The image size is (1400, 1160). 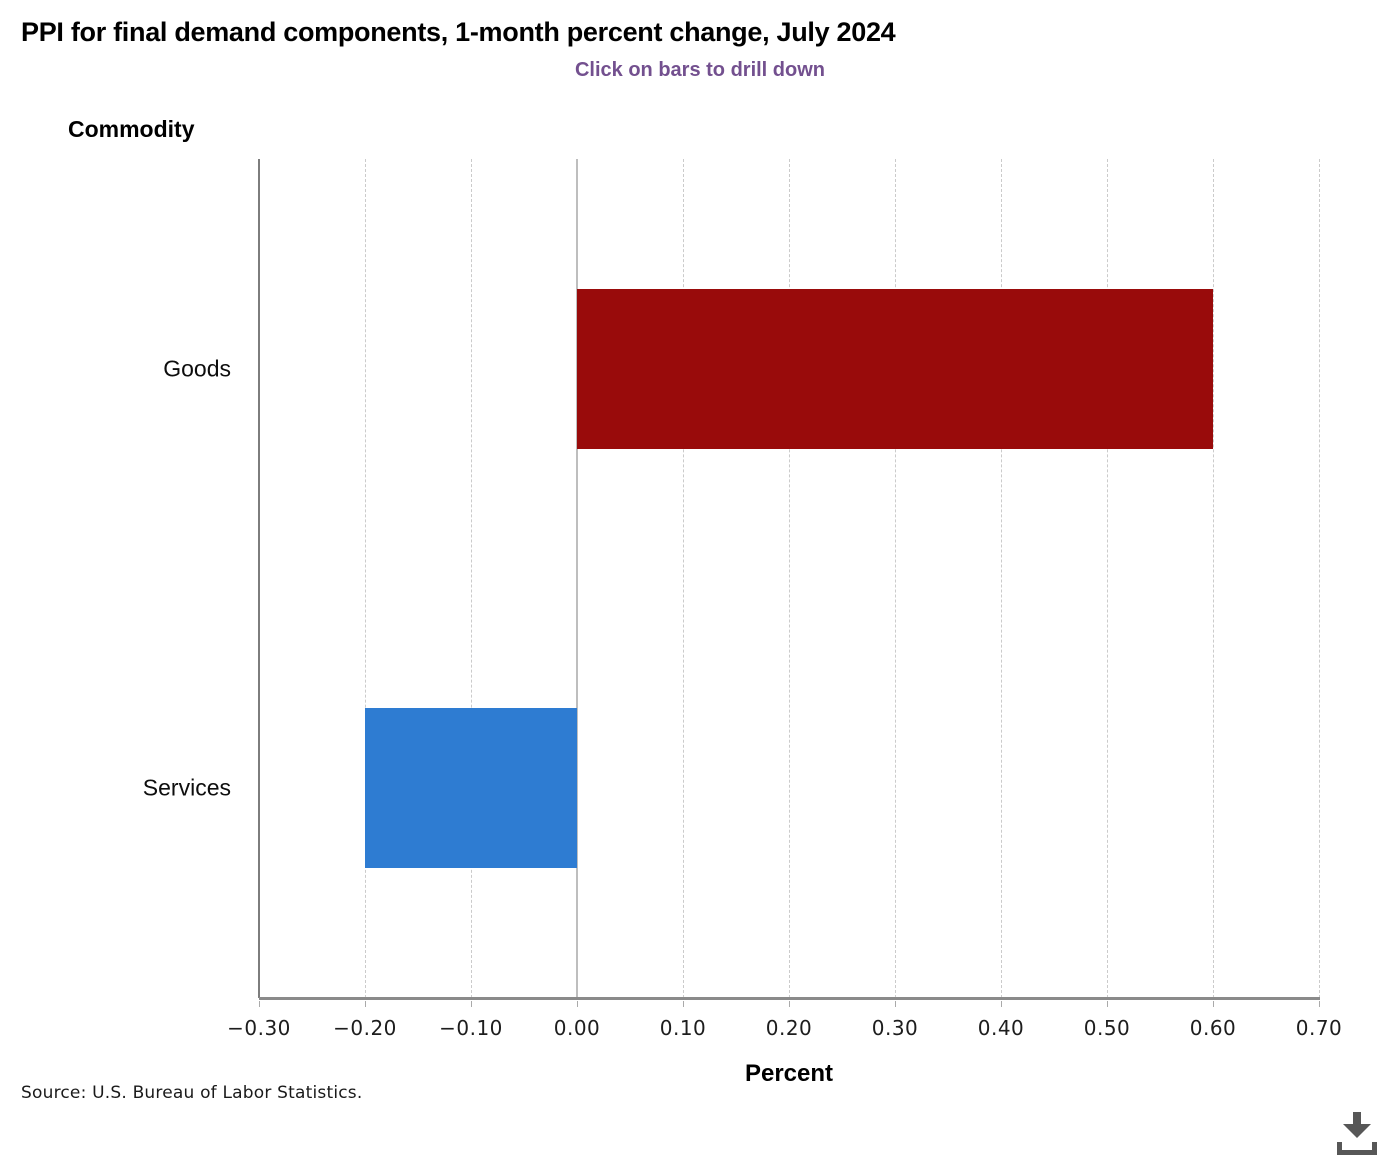 I want to click on x-tick-label: 0.10, so click(x=683, y=1028).